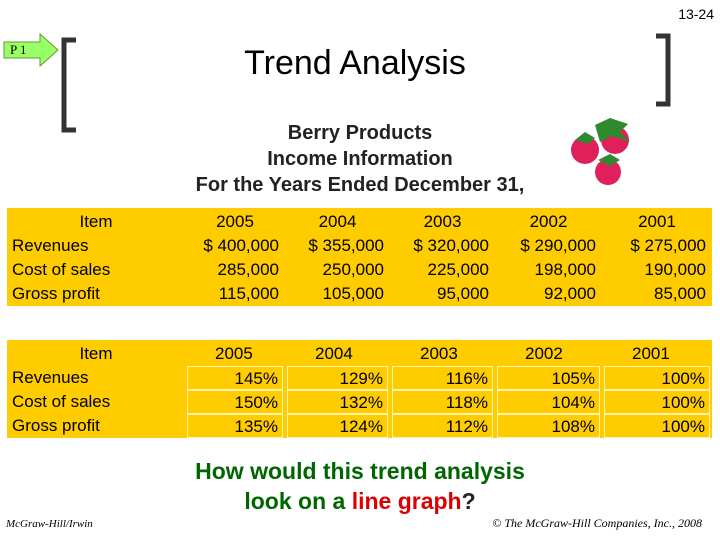 The image size is (720, 540). I want to click on footer-right: © The McGraw-Hill Companies, Inc., 2008, so click(597, 523).